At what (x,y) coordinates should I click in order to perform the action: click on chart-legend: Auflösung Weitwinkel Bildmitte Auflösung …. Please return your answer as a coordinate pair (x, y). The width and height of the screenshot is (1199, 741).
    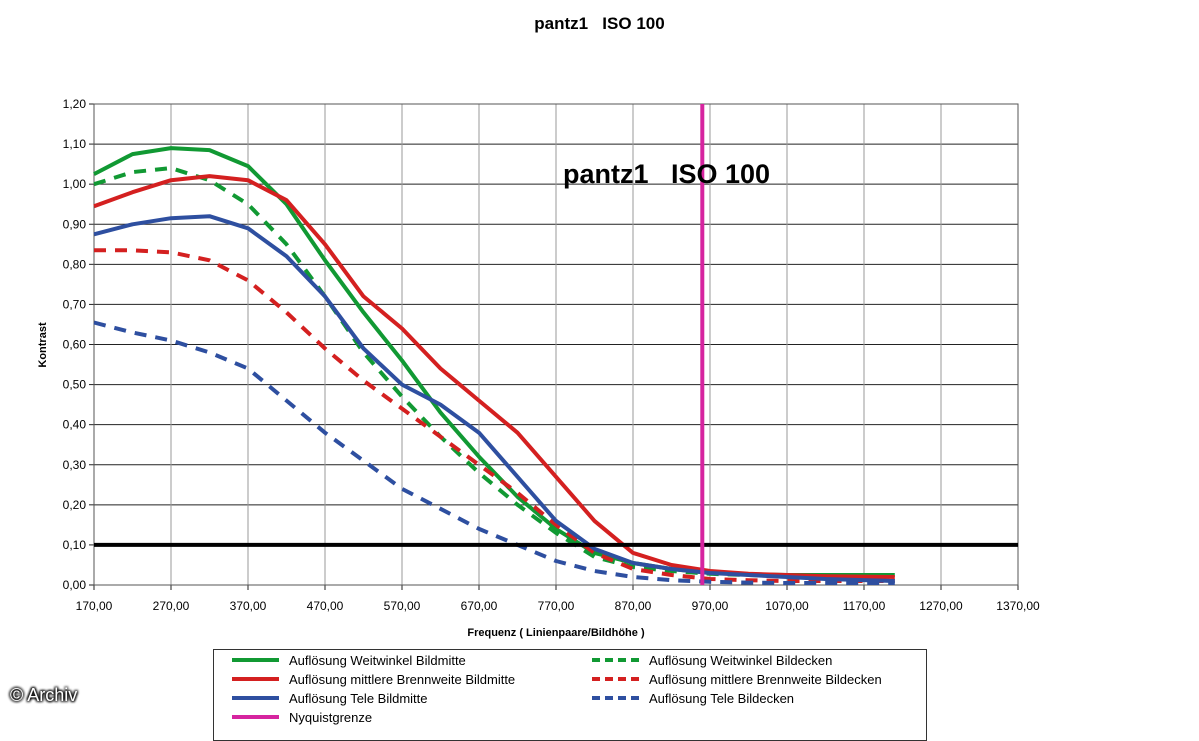
    Looking at the image, I should click on (570, 695).